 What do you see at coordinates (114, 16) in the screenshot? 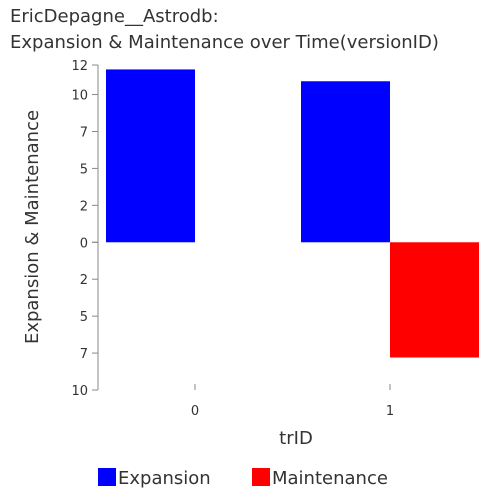
I see `chart-title-line-1: EricDepagne__Astrodb:` at bounding box center [114, 16].